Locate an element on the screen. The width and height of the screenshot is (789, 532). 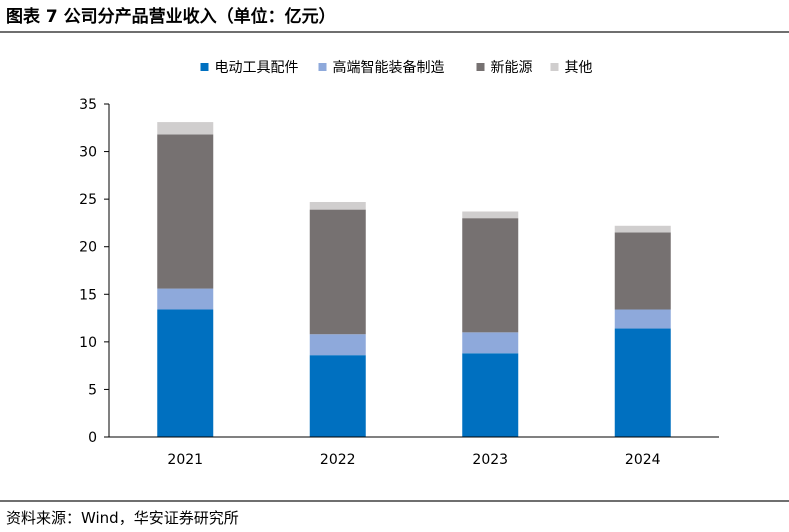
legend-label: 高端智能装备制造 is located at coordinates (389, 67).